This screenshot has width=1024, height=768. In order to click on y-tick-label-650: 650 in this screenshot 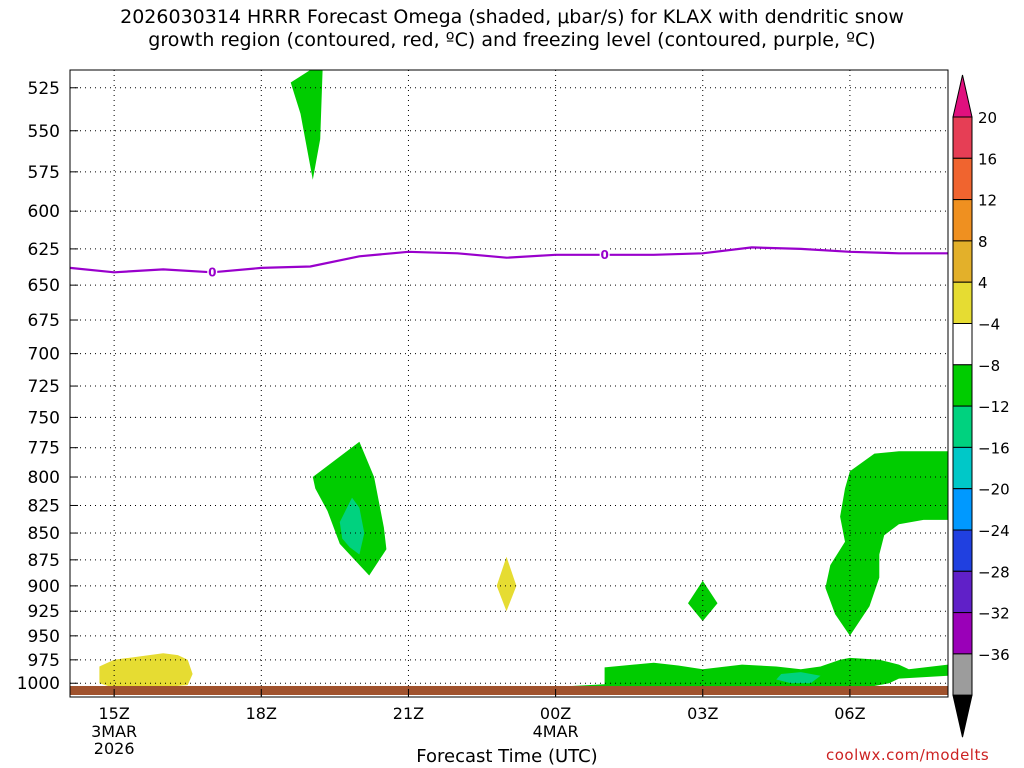, I will do `click(44, 286)`.